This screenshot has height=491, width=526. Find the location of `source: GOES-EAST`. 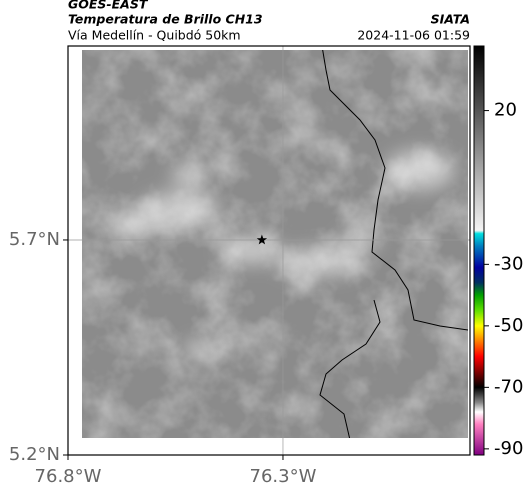

source: GOES-EAST is located at coordinates (108, 6).